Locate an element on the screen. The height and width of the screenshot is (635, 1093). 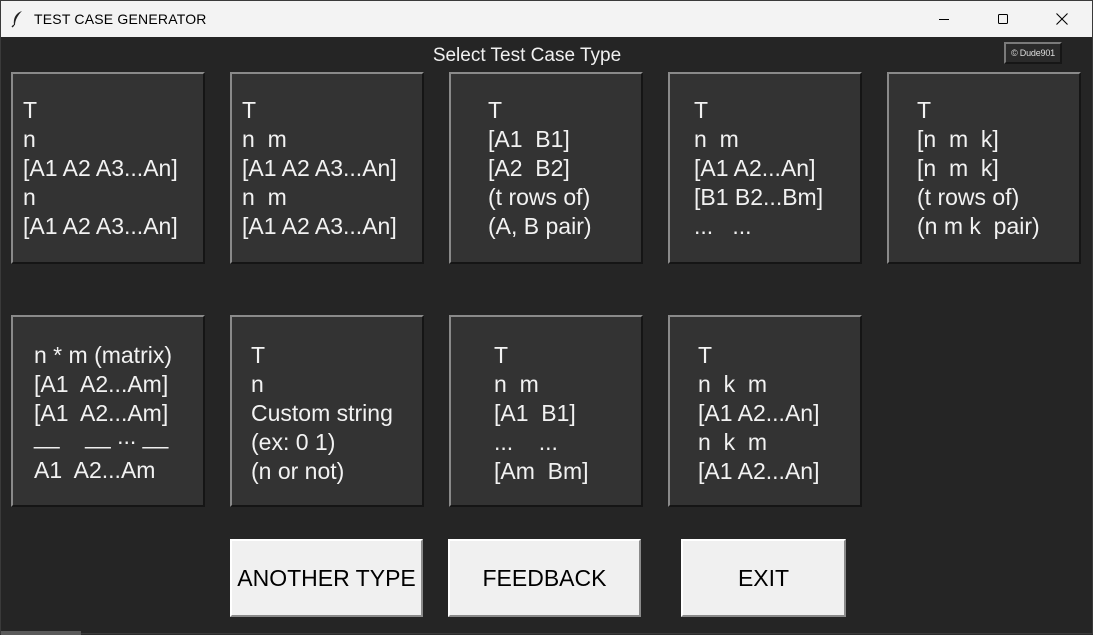
card-line: [Am Bm] is located at coordinates (541, 471).